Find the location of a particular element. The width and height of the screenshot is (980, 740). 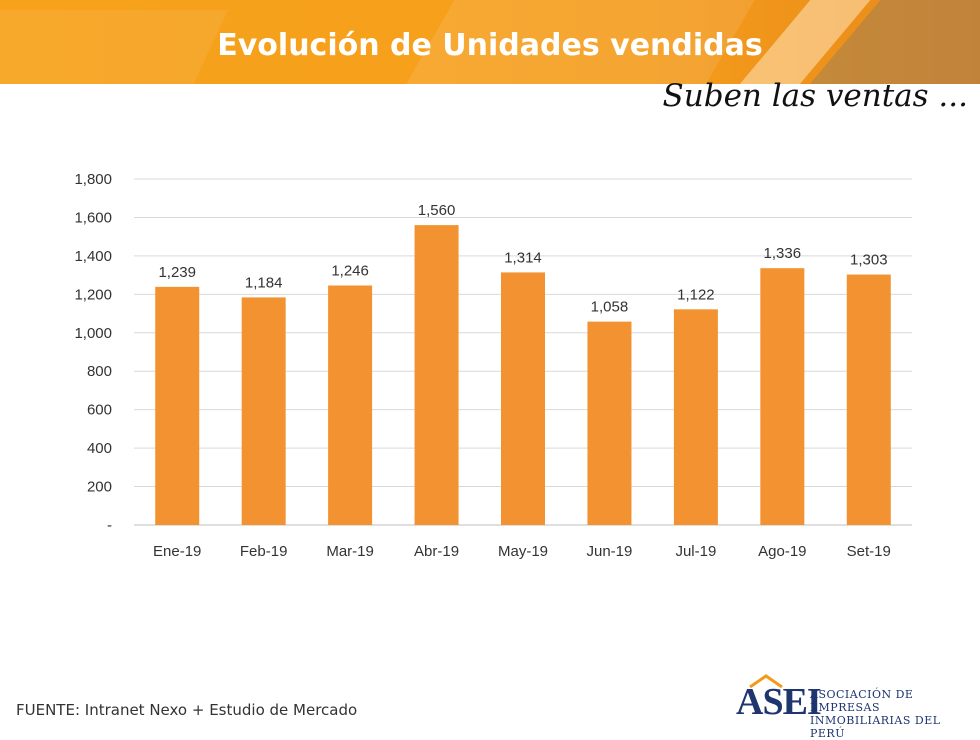

x-tick-label: Jun-19 is located at coordinates (610, 551).